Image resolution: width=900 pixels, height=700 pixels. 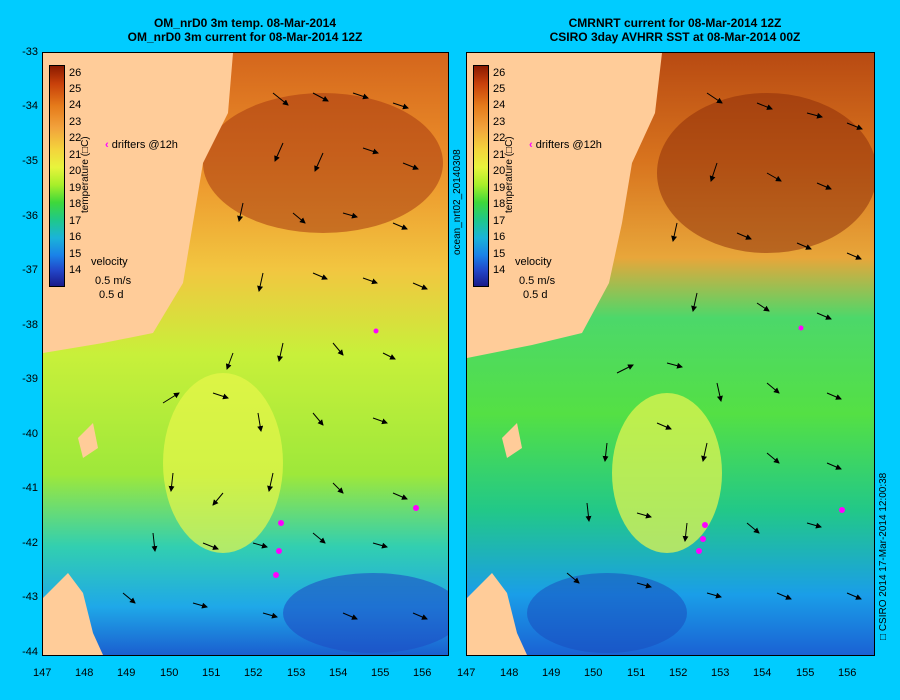 What do you see at coordinates (30, 434) in the screenshot?
I see `y-tick-label: -40` at bounding box center [30, 434].